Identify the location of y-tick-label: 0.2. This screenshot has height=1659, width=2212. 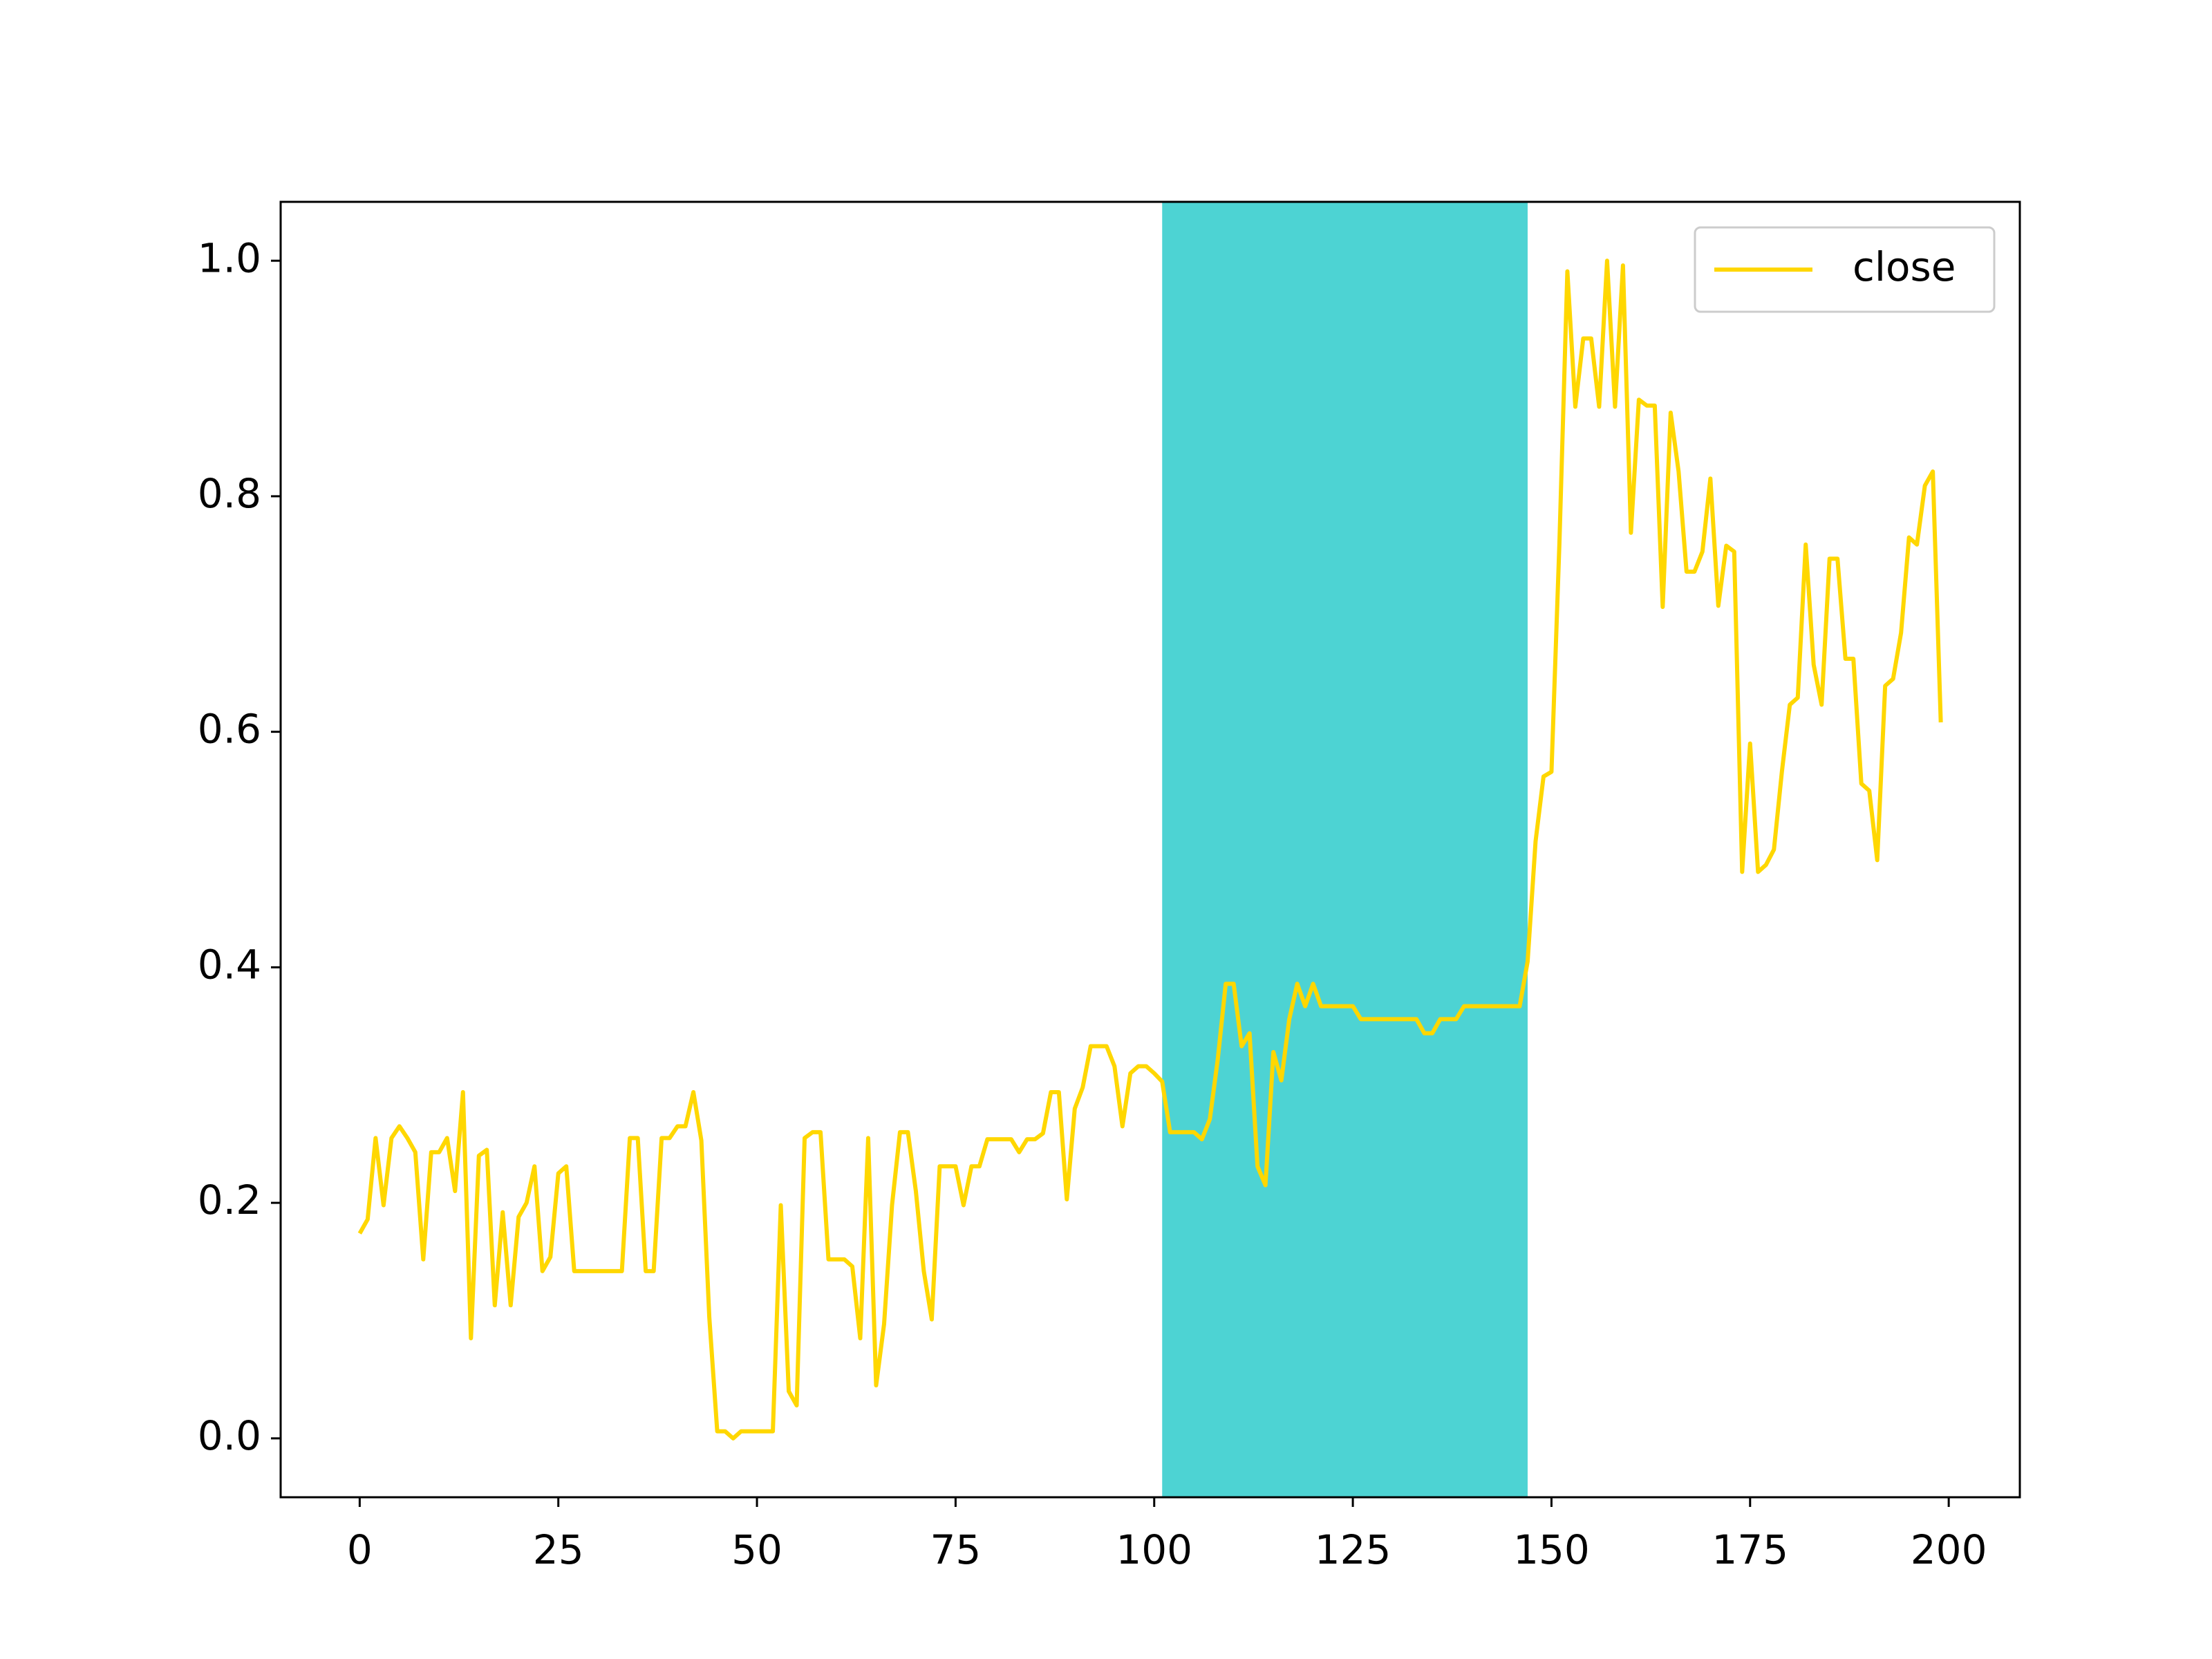
(229, 1200).